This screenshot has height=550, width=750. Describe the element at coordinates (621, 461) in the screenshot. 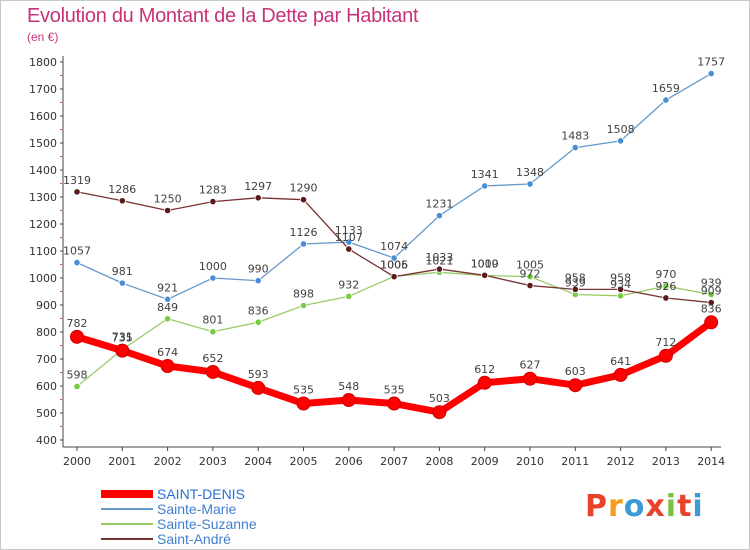

I see `x-tick-label: 2012` at that location.